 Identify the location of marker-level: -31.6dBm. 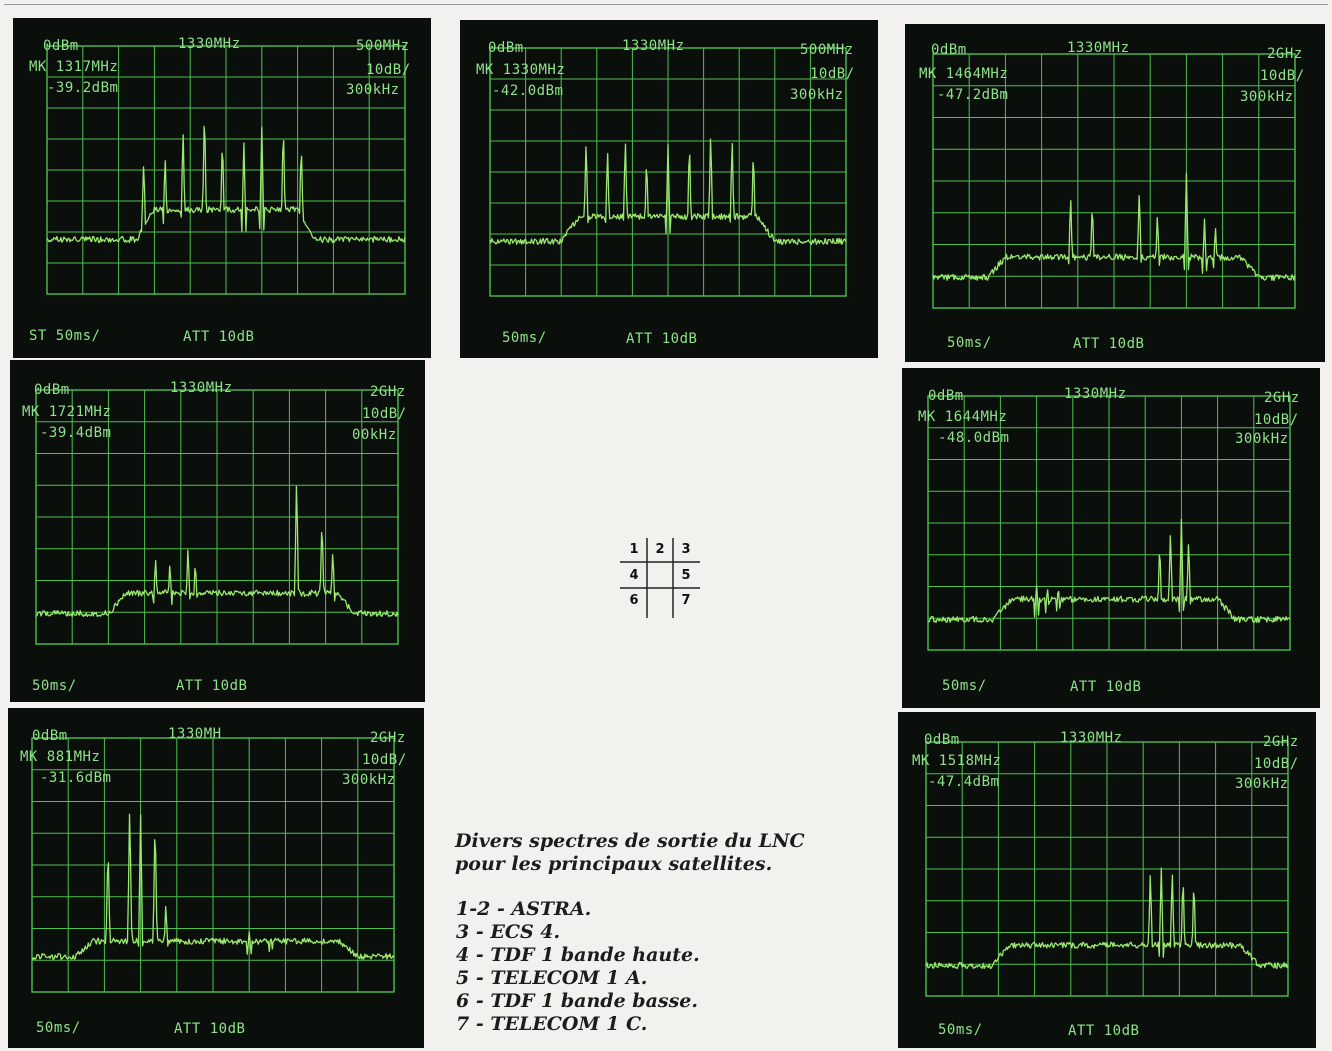
(76, 778).